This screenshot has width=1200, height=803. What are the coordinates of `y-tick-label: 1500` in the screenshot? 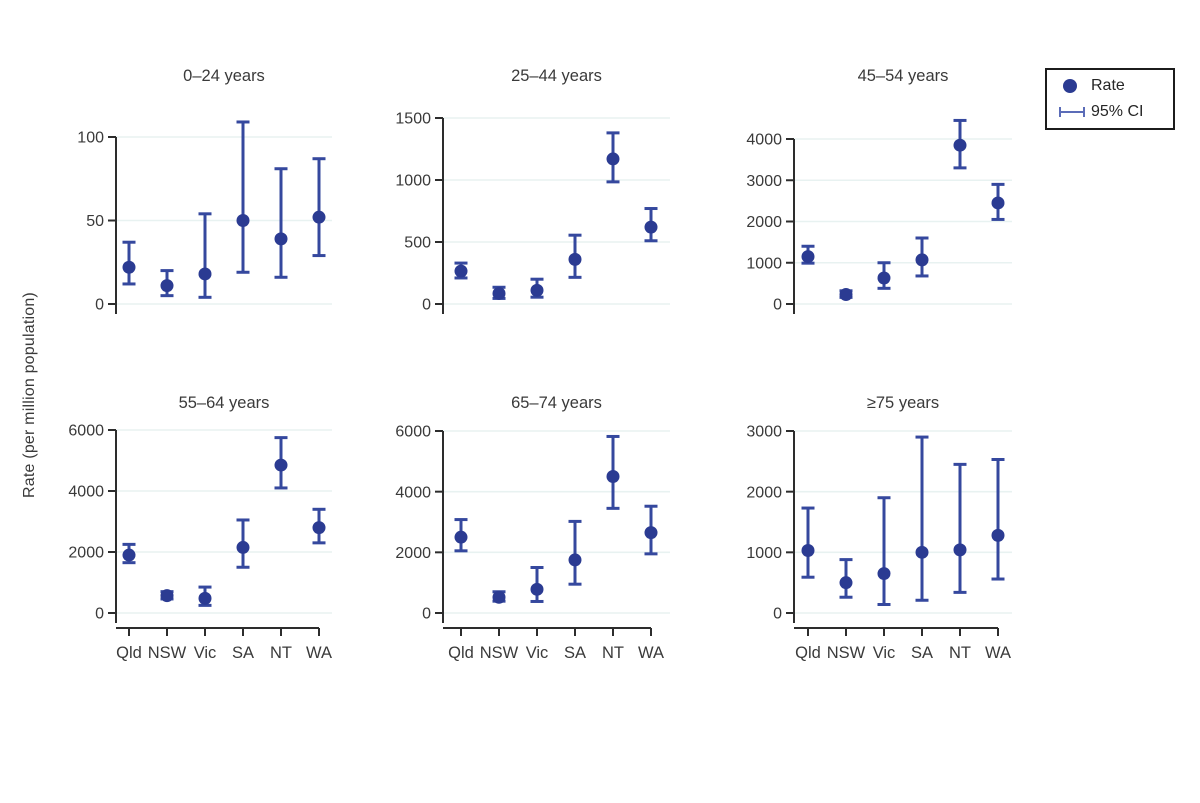 It's located at (413, 119).